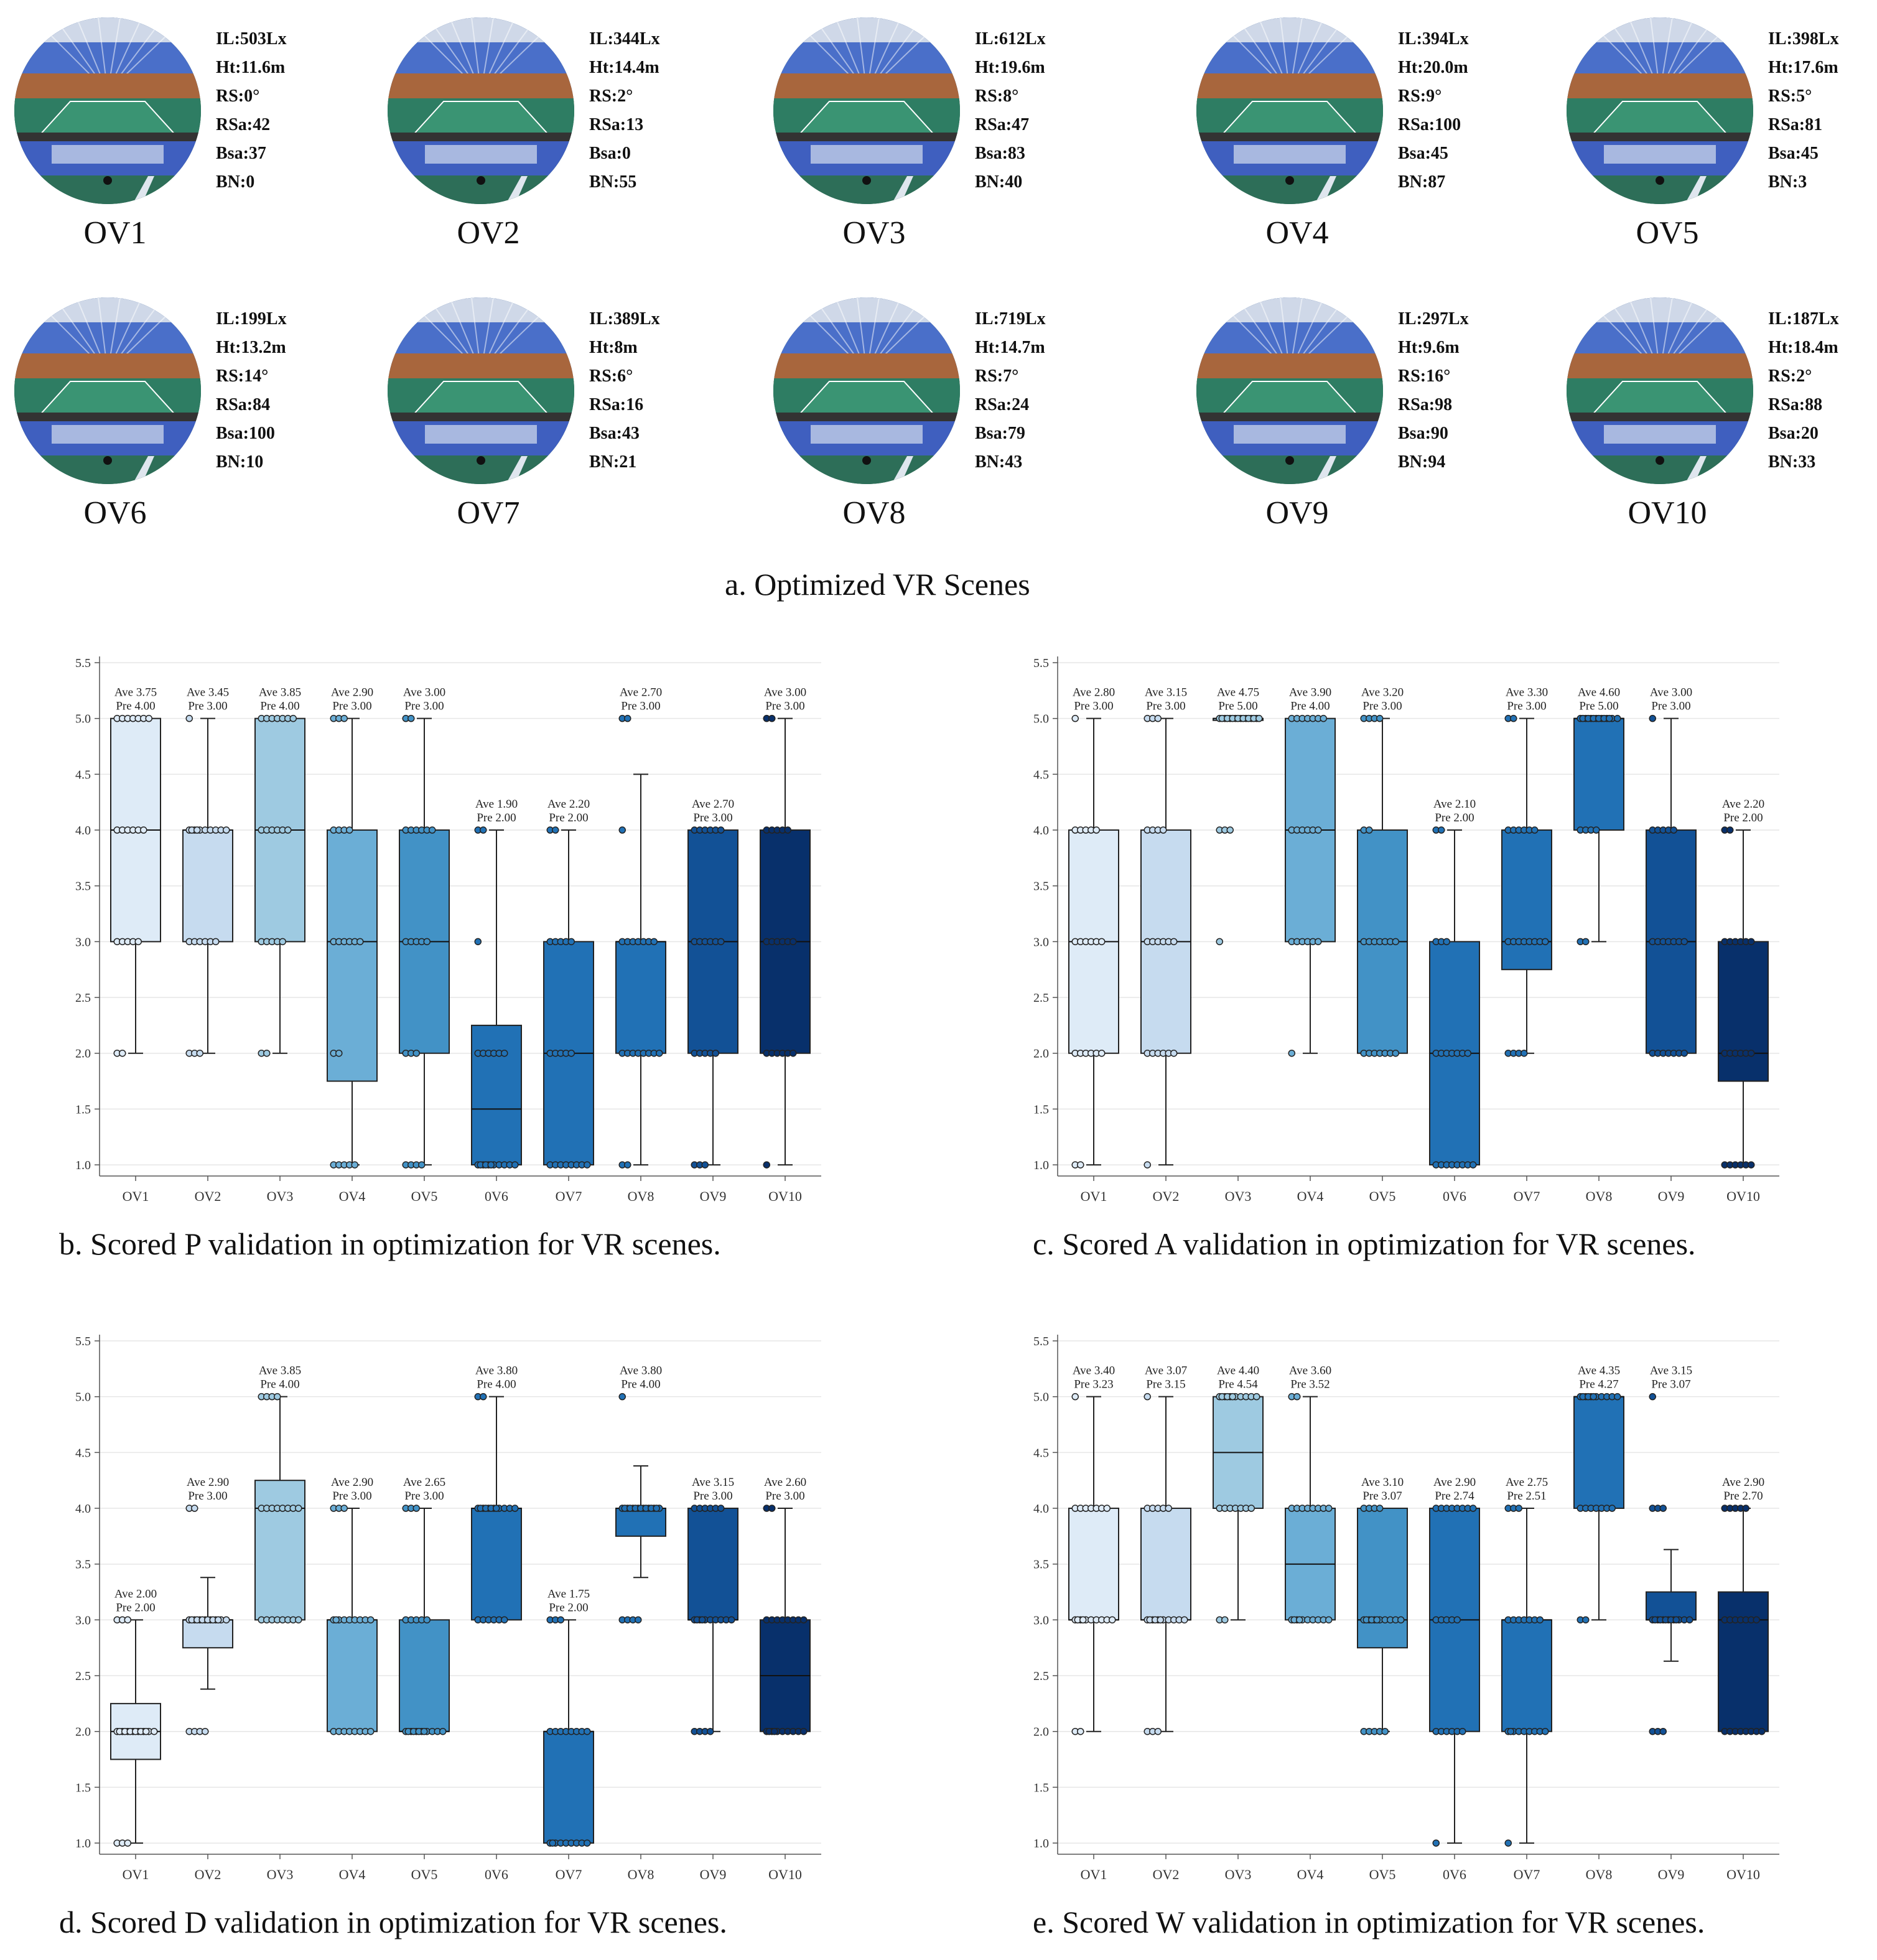 This screenshot has height=1960, width=1877. Describe the element at coordinates (997, 96) in the screenshot. I see `scene-param: RS:8°` at that location.